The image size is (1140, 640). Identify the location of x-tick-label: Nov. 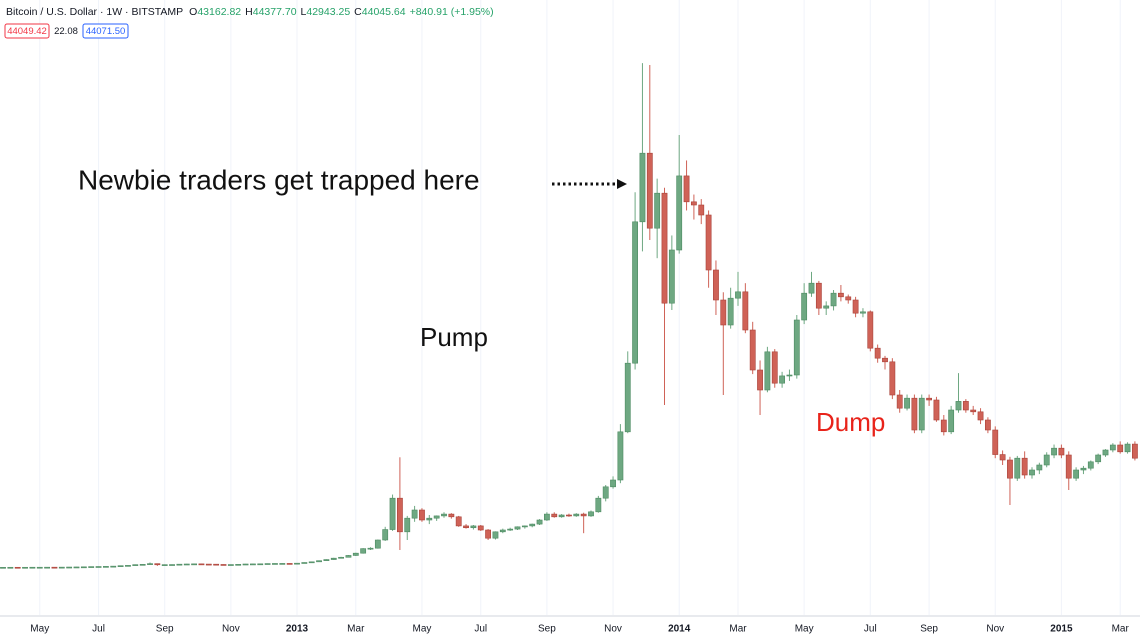
(613, 629).